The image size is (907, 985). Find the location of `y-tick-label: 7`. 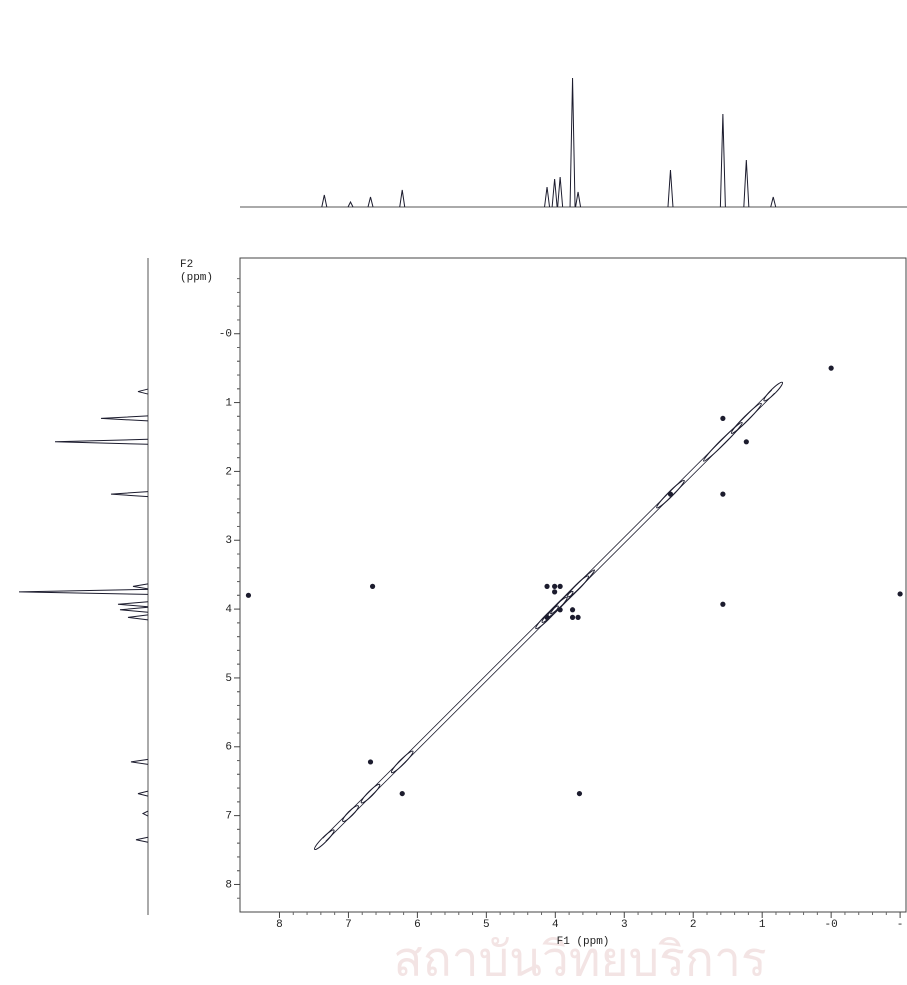

y-tick-label: 7 is located at coordinates (228, 817).